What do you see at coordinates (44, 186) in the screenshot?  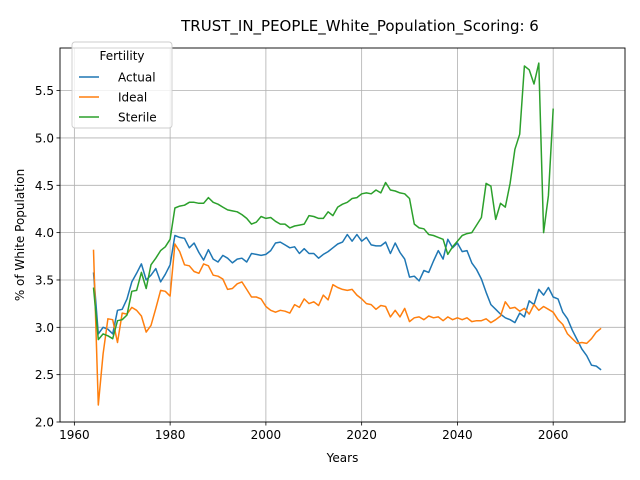 I see `y-tick-label: 4.5` at bounding box center [44, 186].